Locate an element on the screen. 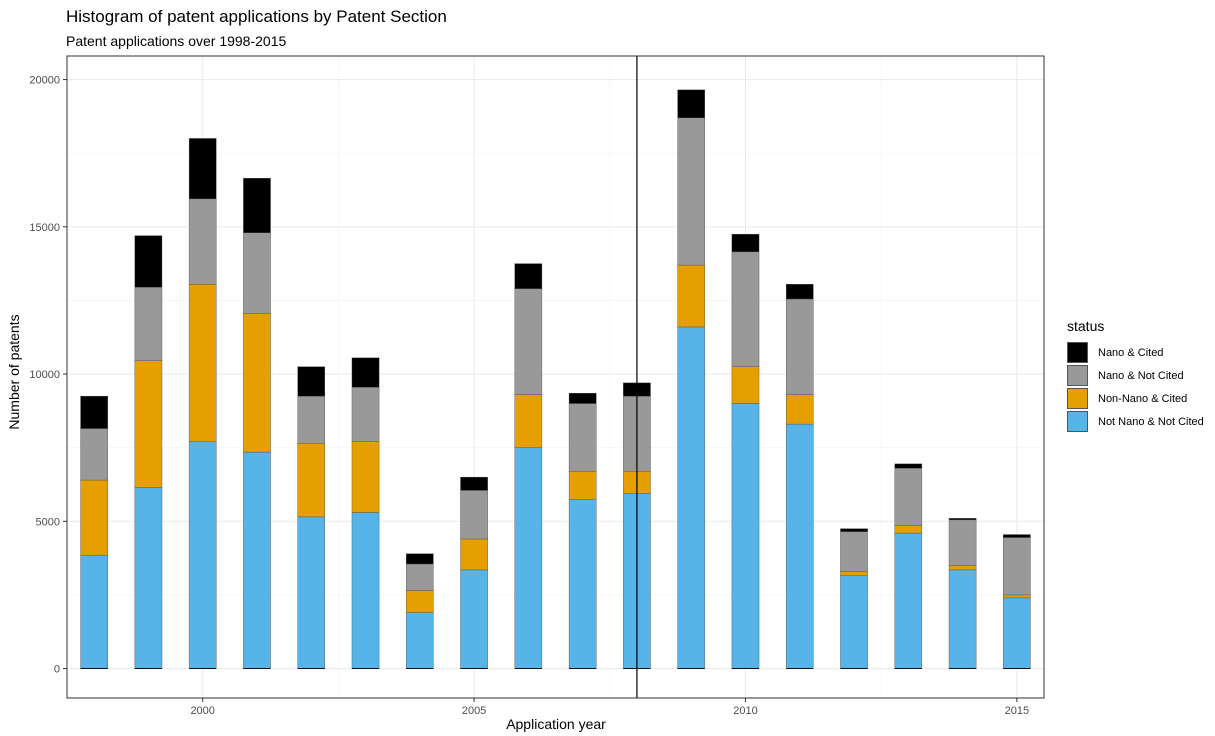 This screenshot has width=1215, height=736. x-axis-label: Application year is located at coordinates (556, 724).